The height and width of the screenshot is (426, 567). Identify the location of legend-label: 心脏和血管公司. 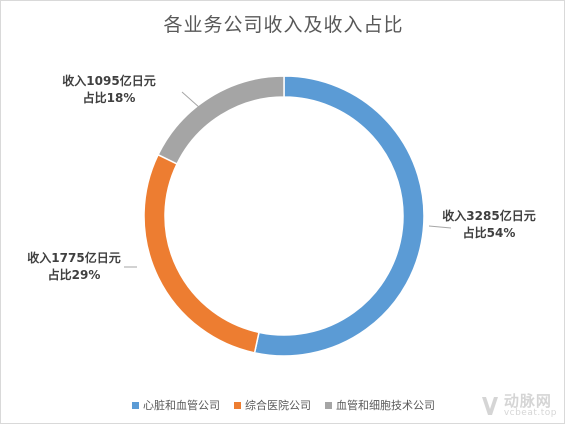
(181, 405).